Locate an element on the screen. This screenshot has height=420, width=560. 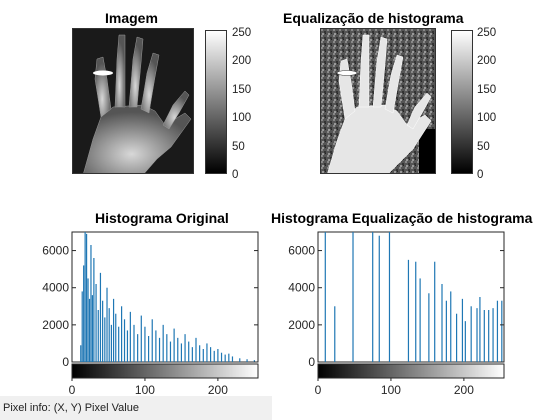
image-colorbar is located at coordinates (216, 102).